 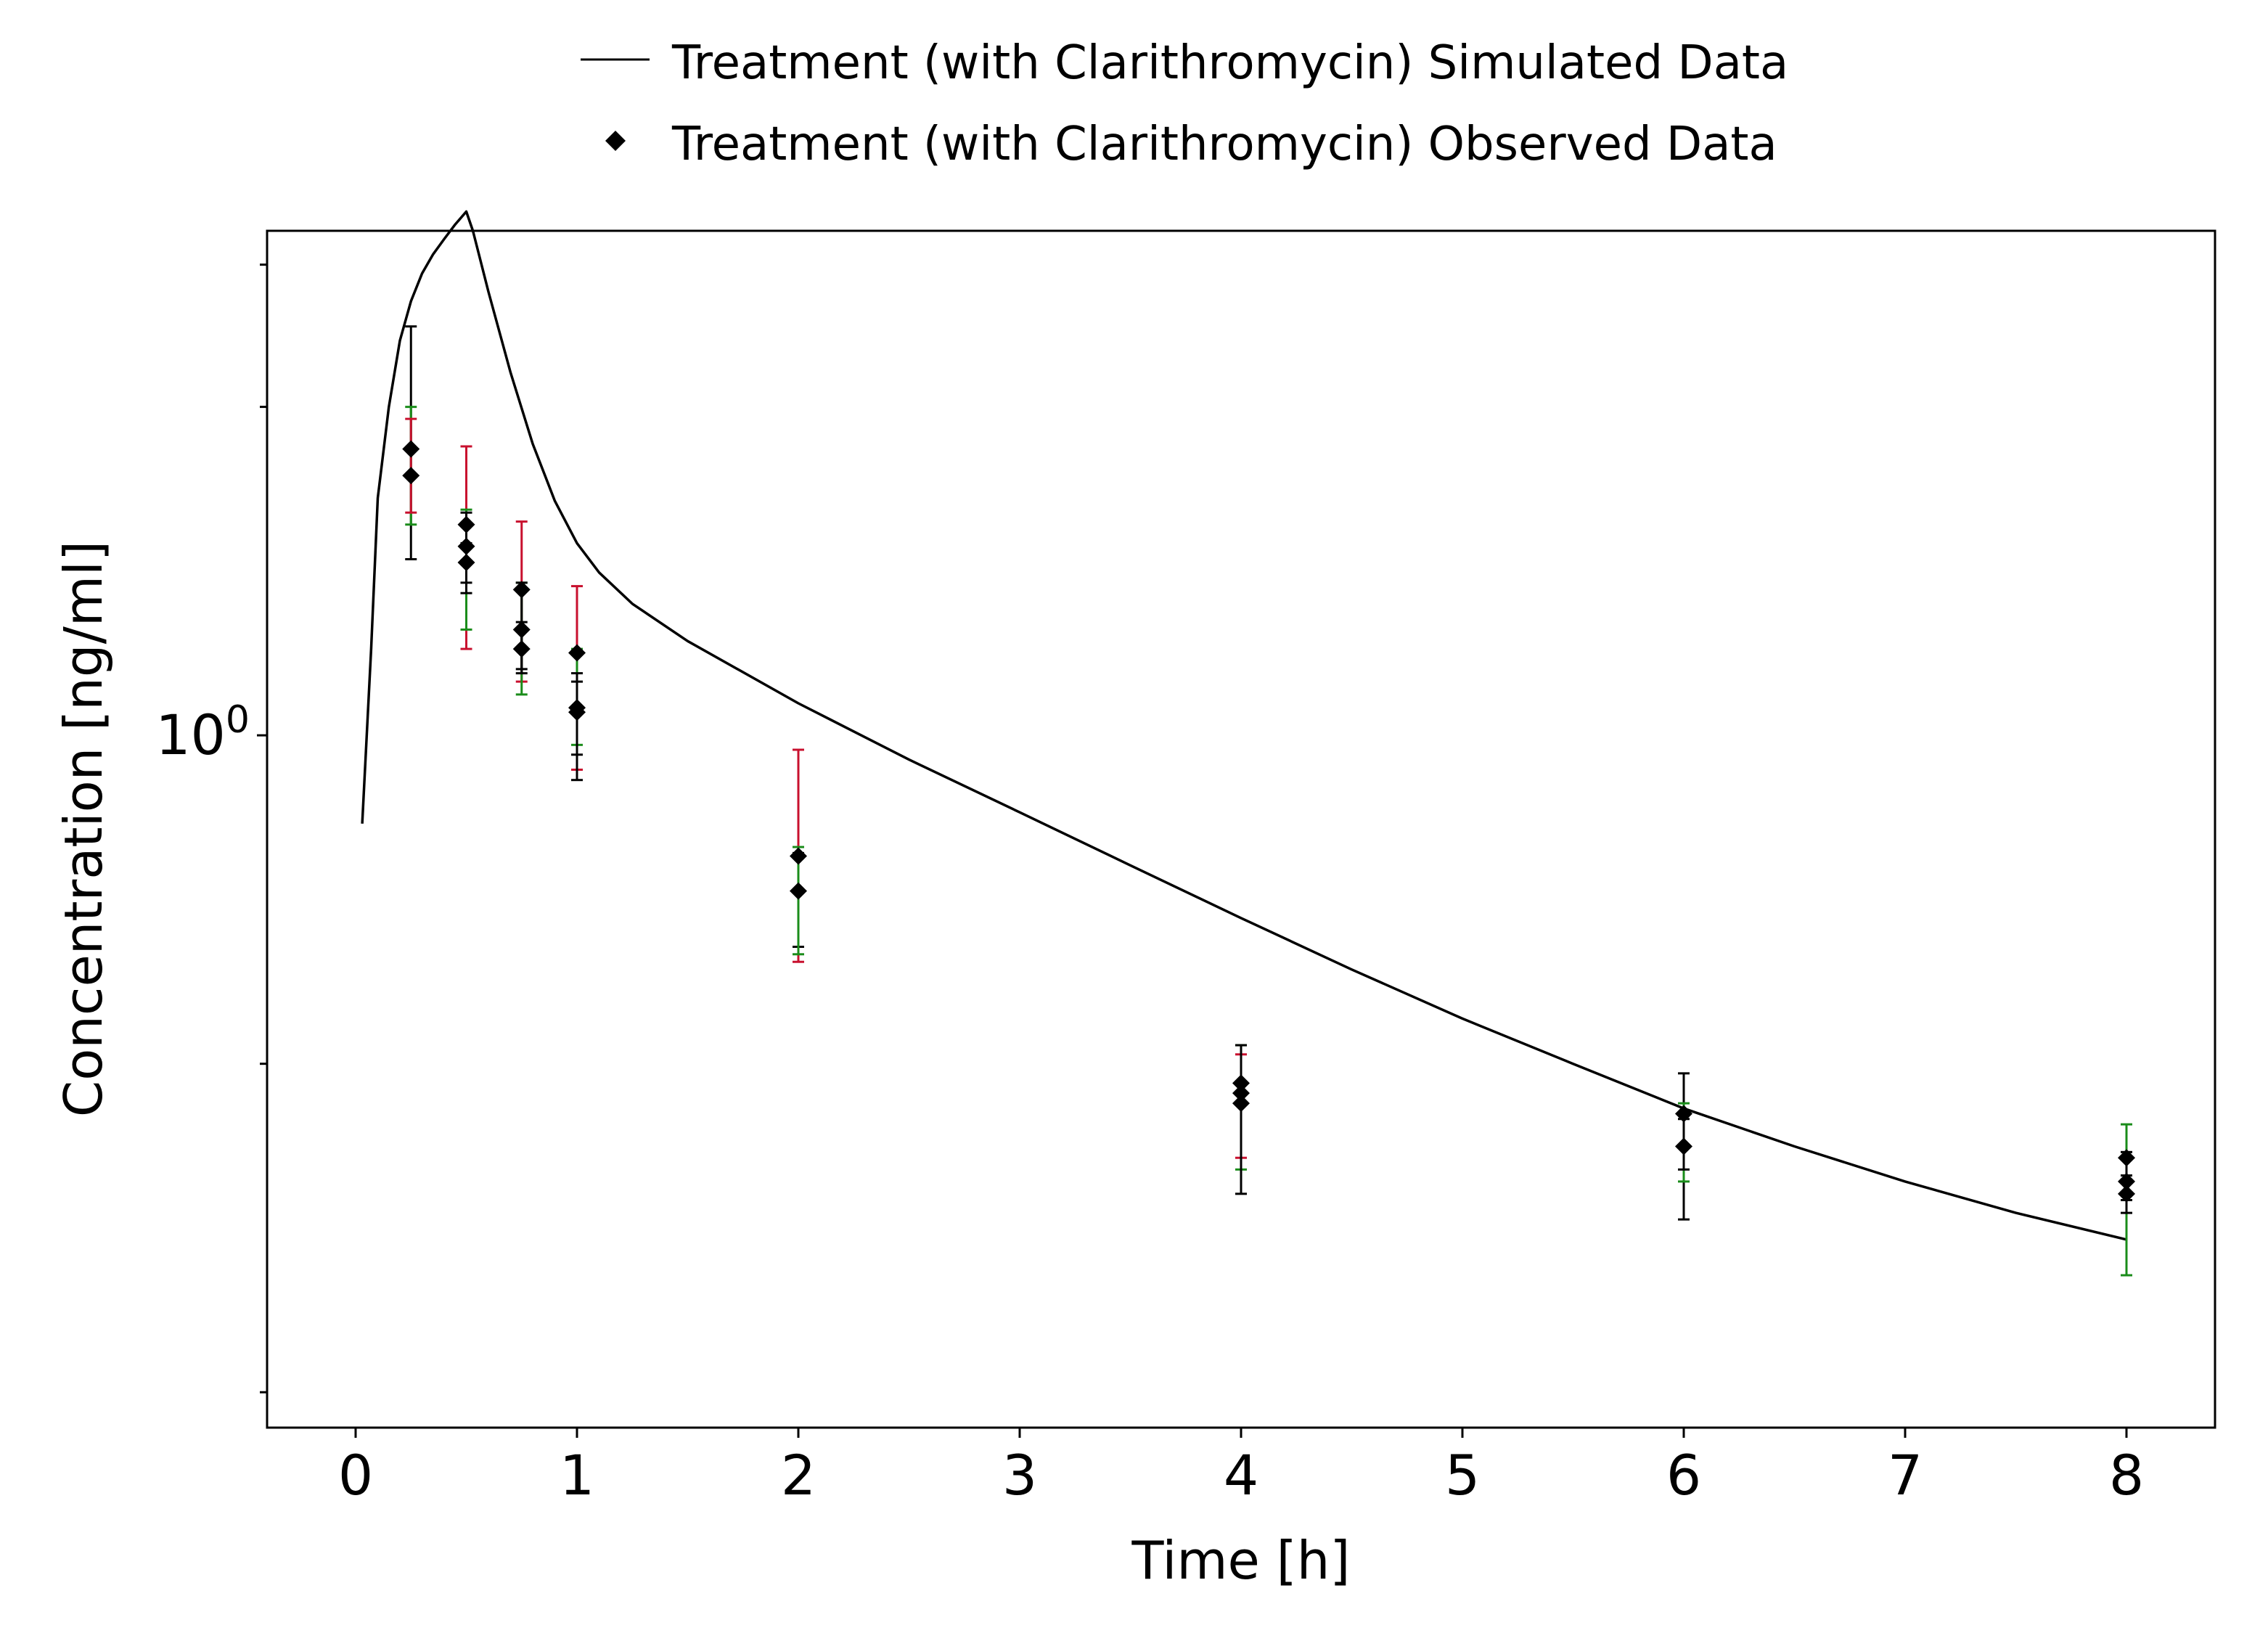 I want to click on legend-diamond-marker, so click(x=615, y=141).